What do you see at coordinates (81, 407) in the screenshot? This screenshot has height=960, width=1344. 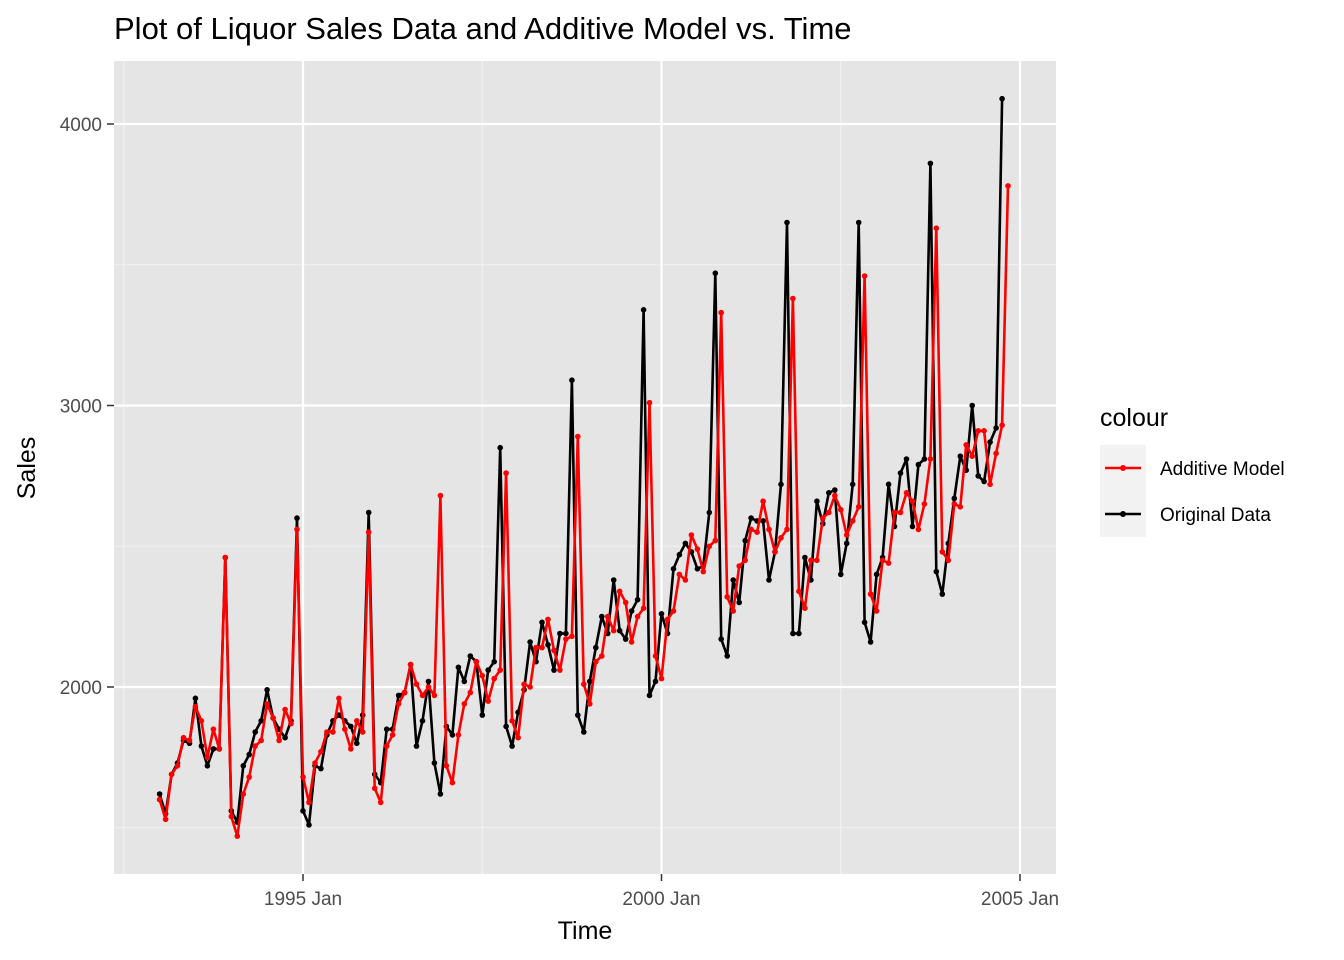 I see `y-tick-label: 3000` at bounding box center [81, 407].